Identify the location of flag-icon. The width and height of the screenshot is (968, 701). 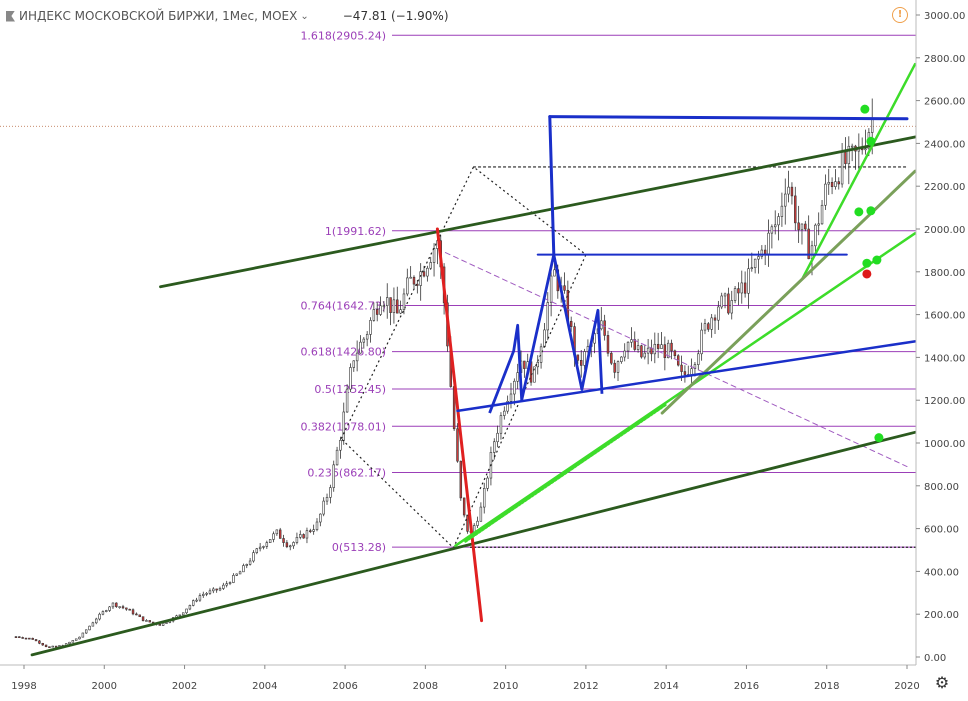
(10, 16).